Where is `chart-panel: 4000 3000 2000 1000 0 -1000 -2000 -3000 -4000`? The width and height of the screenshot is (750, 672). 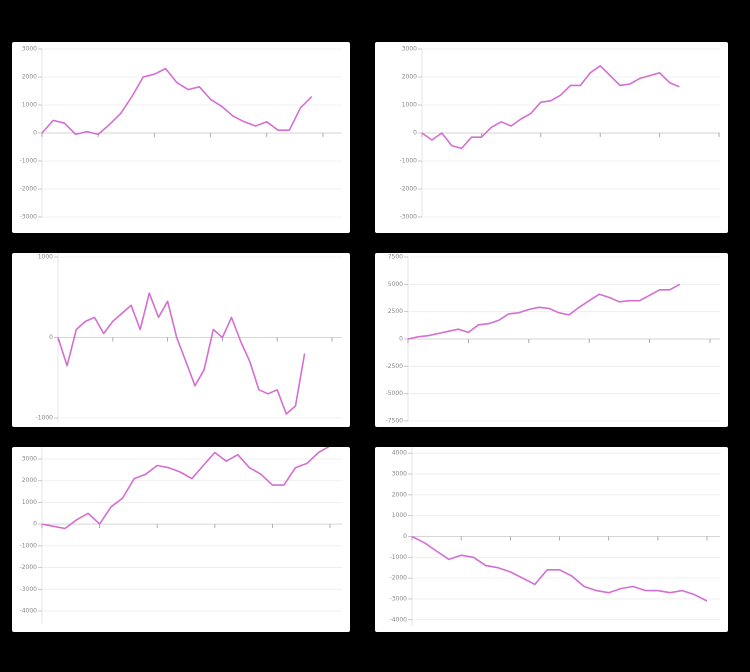 chart-panel: 4000 3000 2000 1000 0 -1000 -2000 -3000 -4000 is located at coordinates (551, 539).